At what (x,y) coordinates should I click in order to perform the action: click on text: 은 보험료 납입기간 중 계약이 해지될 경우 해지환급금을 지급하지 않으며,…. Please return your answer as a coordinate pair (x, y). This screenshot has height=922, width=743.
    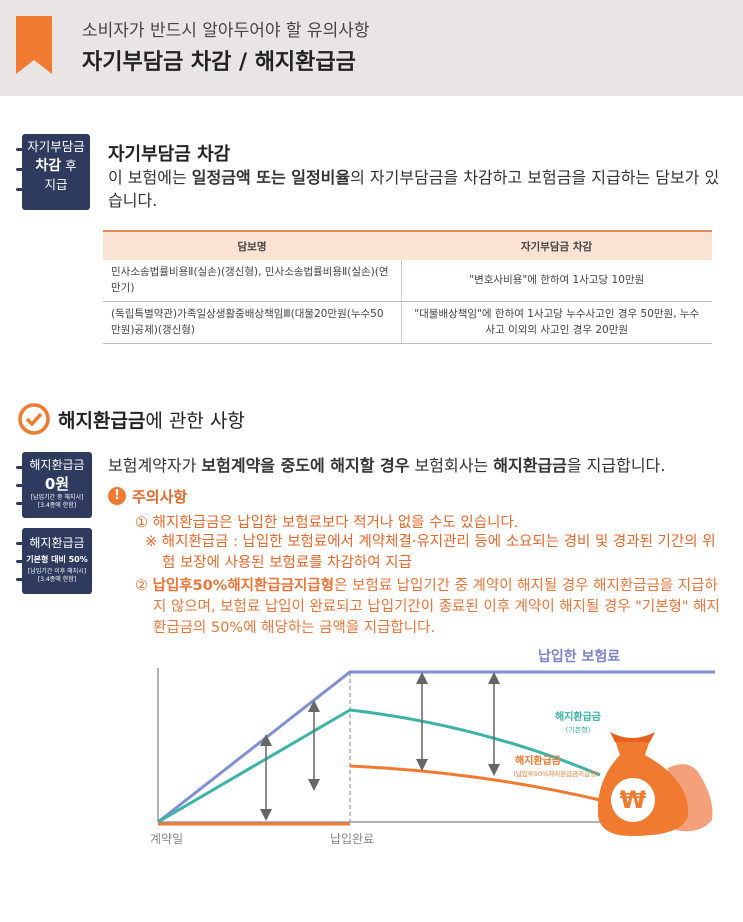
    Looking at the image, I should click on (436, 607).